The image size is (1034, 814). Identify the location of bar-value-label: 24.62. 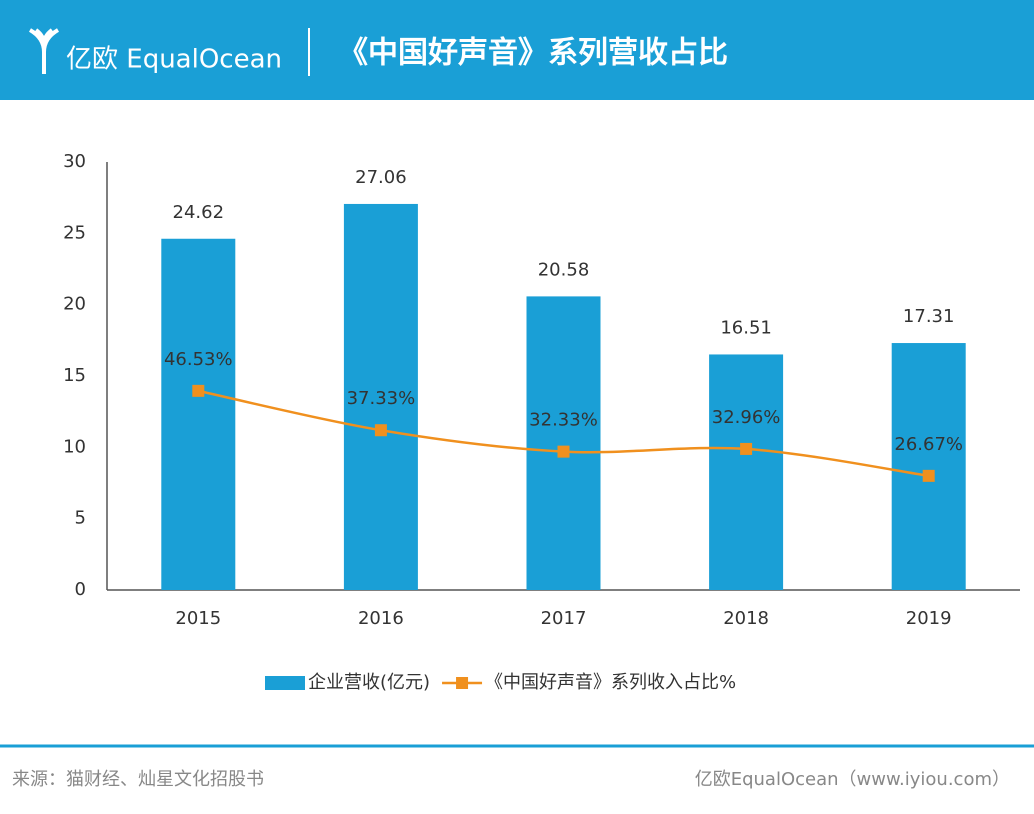
(199, 212).